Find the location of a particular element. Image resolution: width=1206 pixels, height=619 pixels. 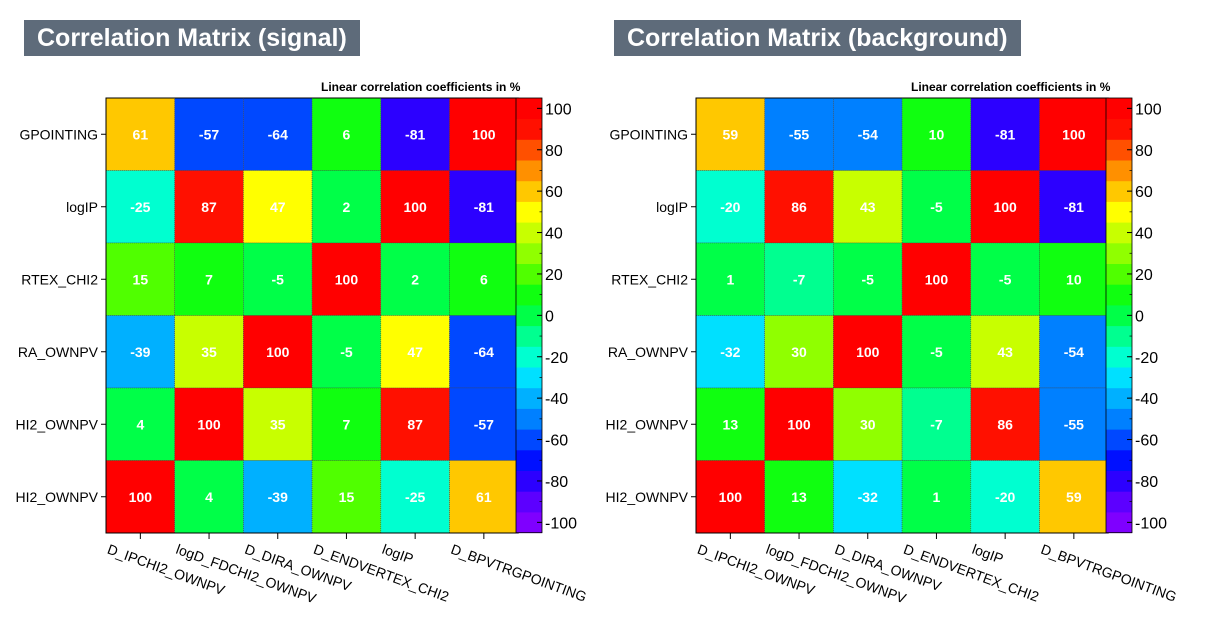

cell-value-label: 61 is located at coordinates (484, 497).